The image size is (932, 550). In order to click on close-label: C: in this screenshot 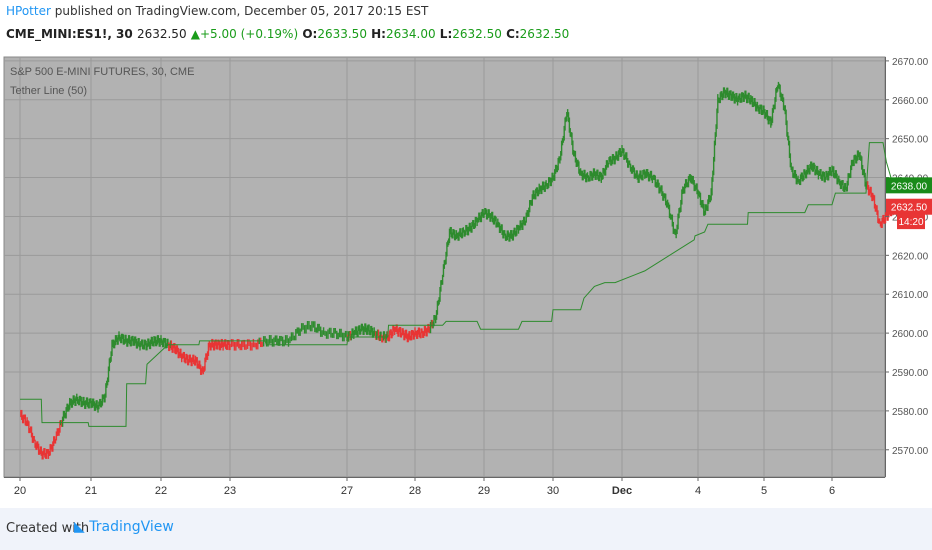, I will do `click(513, 34)`.